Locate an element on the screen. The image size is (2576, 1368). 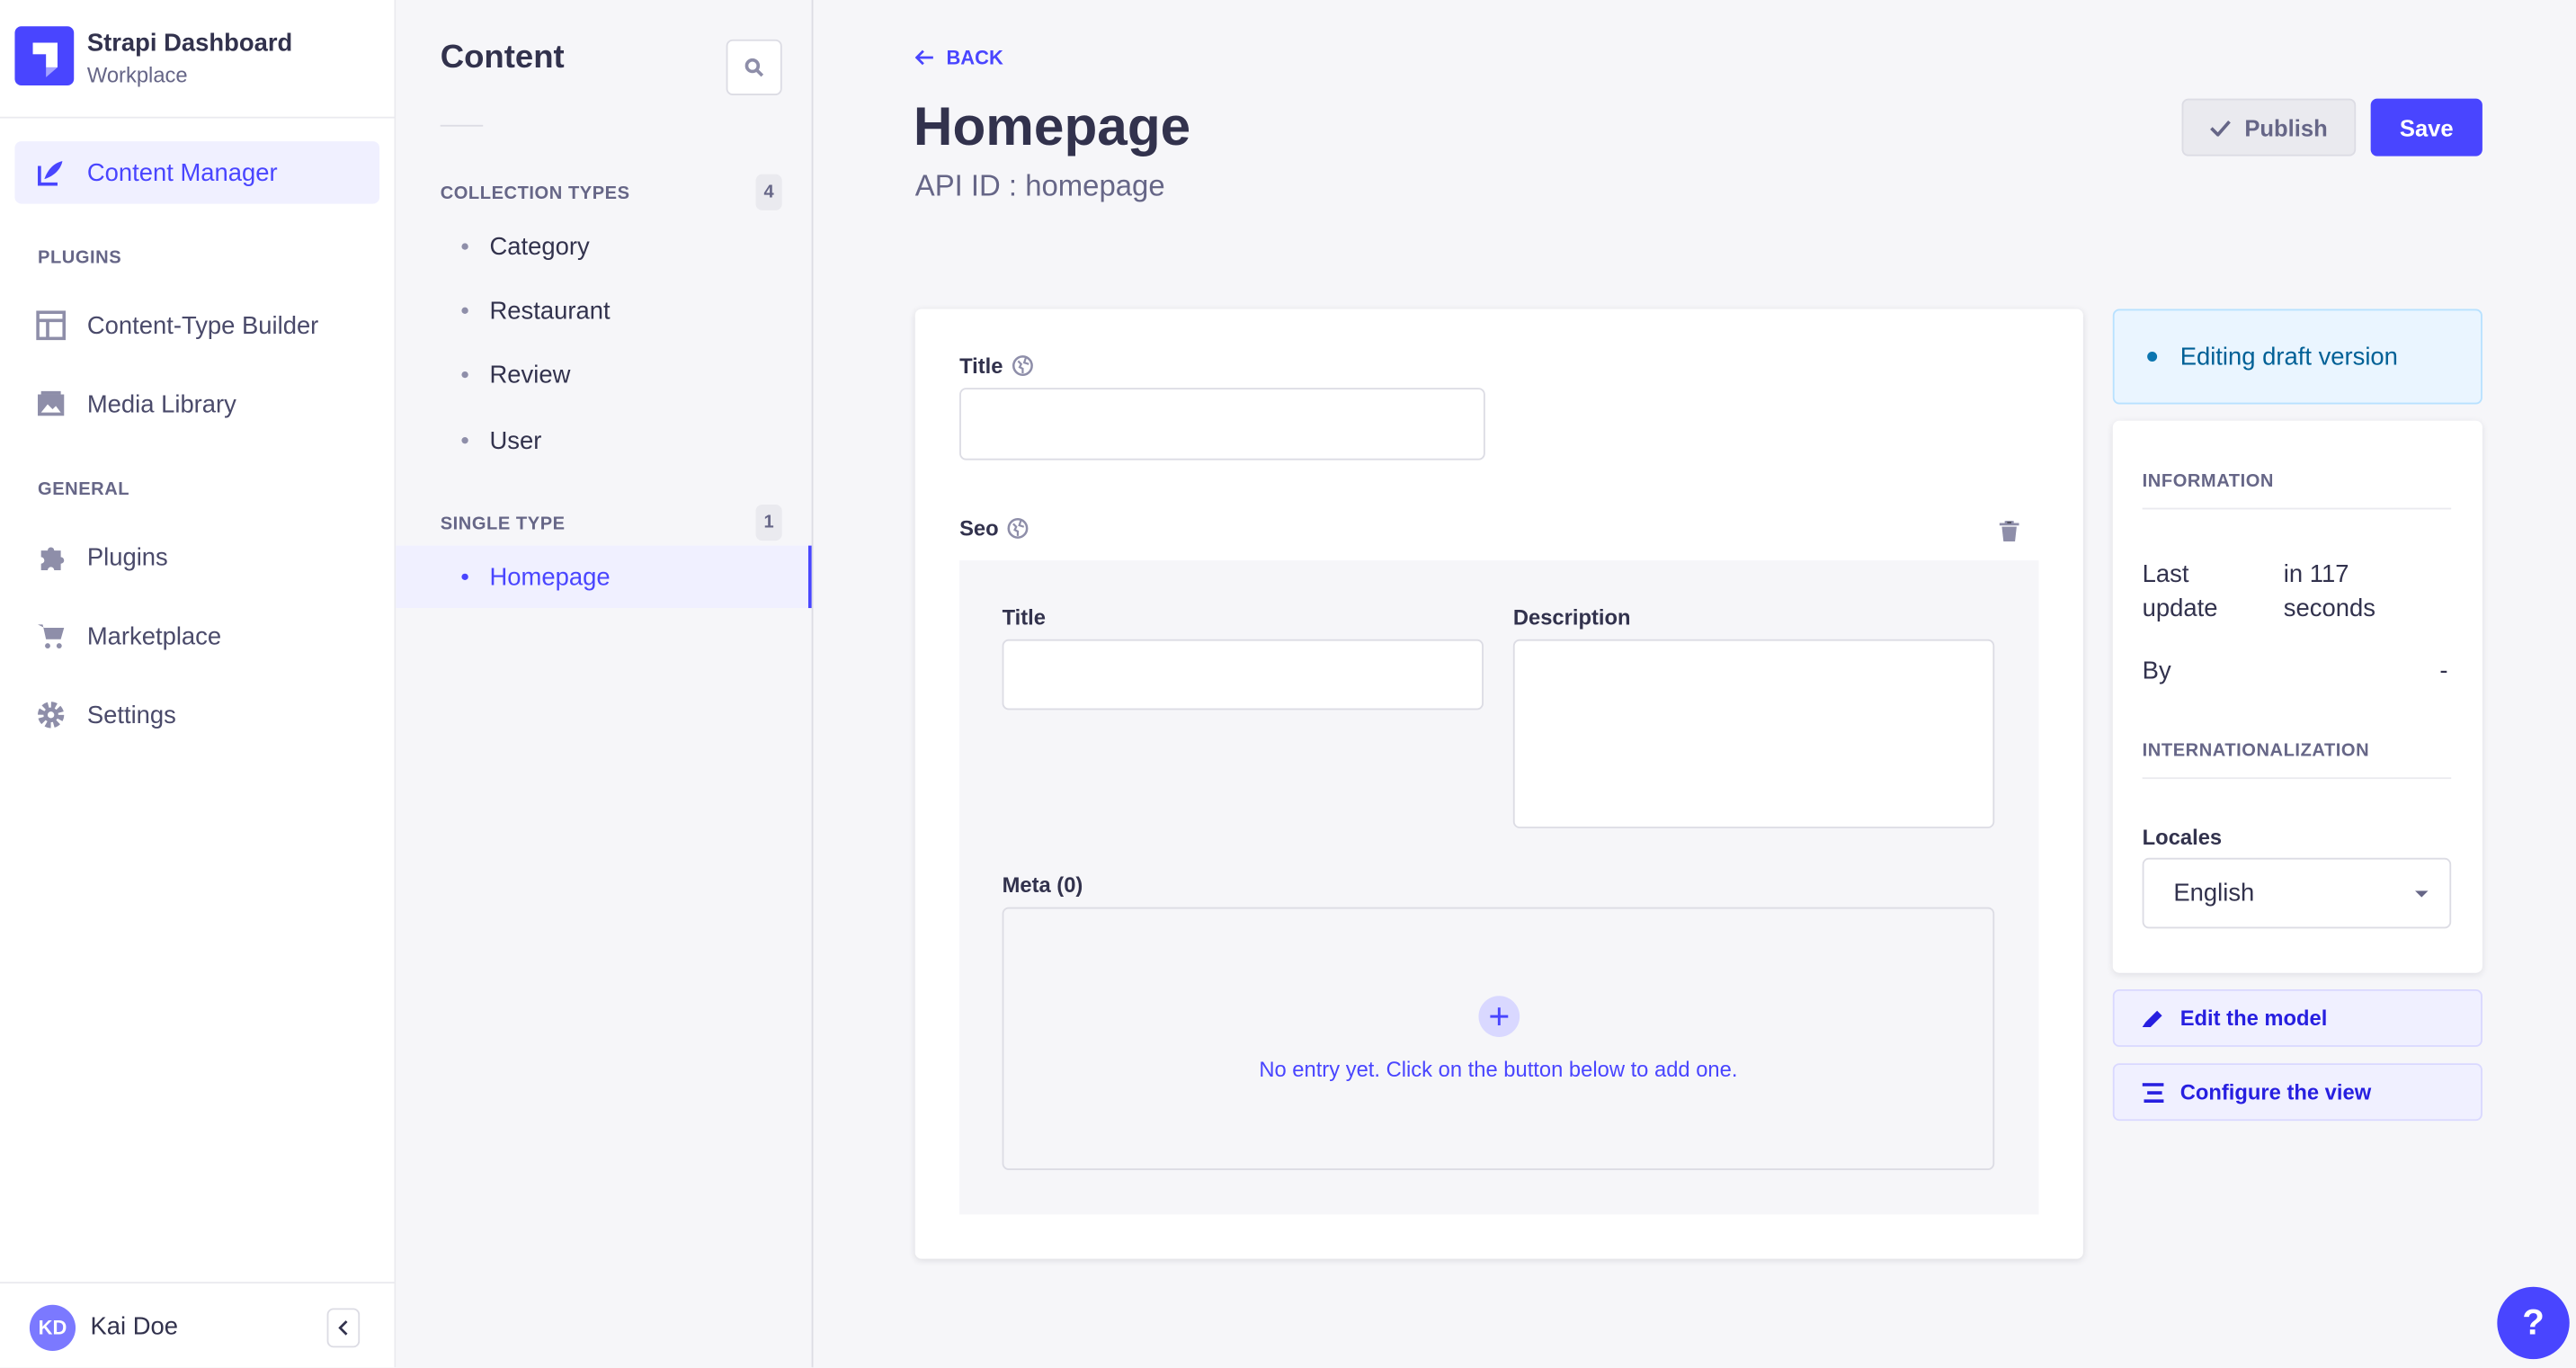
page-title: Homepage is located at coordinates (1052, 125).